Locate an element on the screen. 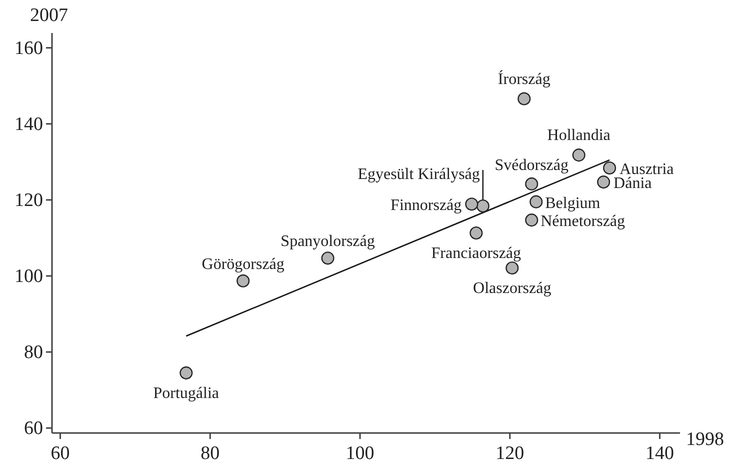  annotation: Finnország is located at coordinates (426, 205).